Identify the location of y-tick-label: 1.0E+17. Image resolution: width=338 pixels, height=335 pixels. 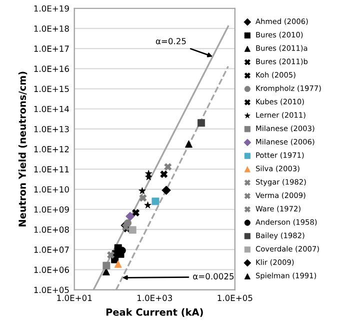
(51, 49).